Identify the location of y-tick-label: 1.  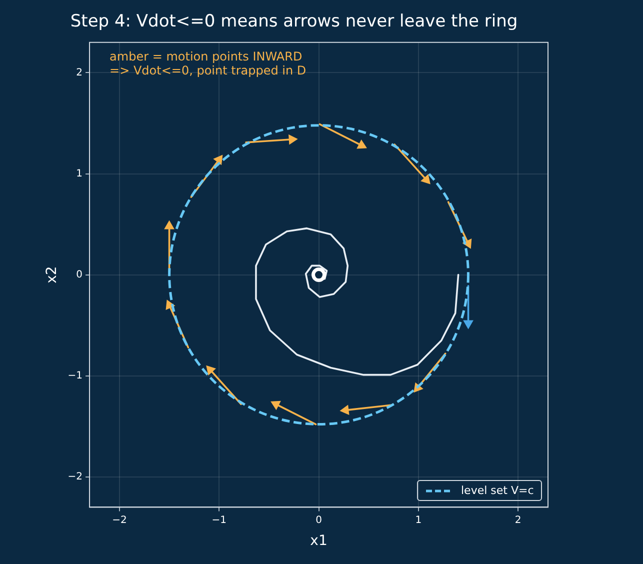
(79, 174).